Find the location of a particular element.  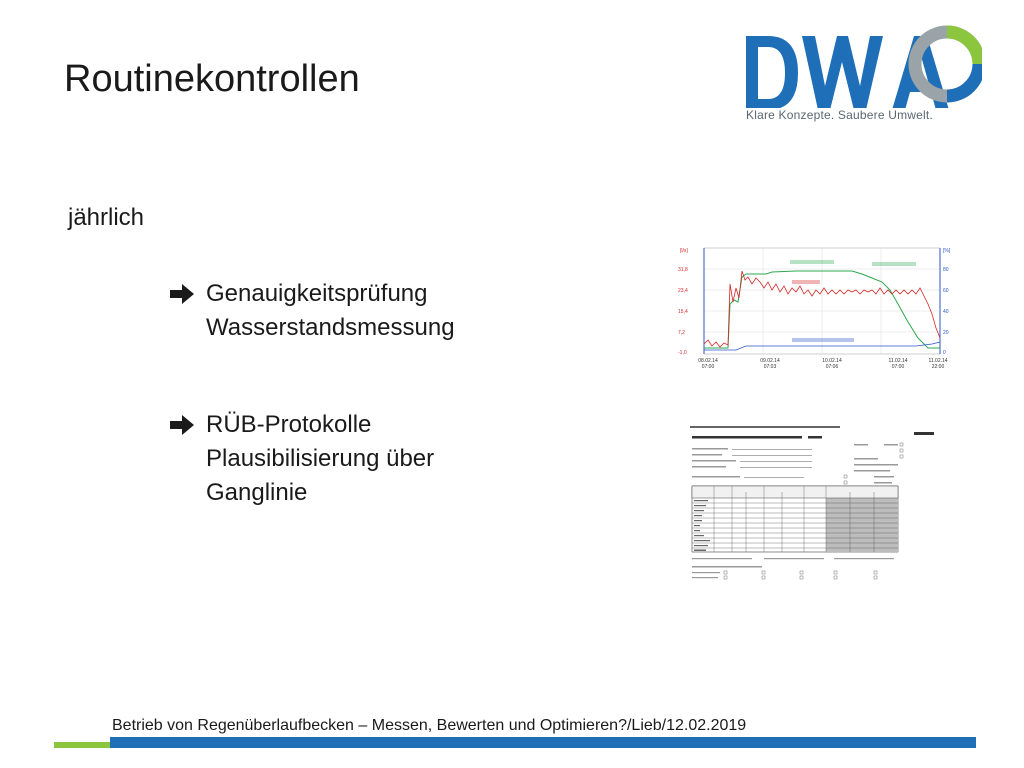

chart-left-tick: 31,8 is located at coordinates (683, 270).